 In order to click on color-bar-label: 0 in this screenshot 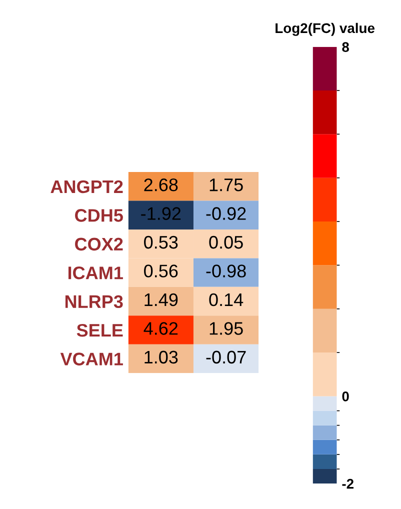, I will do `click(345, 397)`.